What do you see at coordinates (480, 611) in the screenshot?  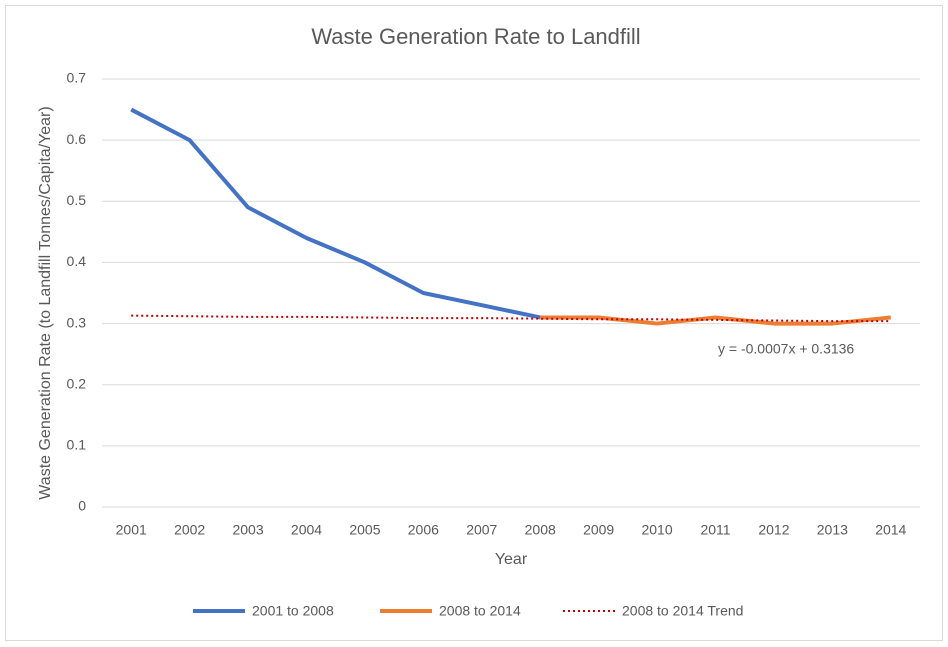 I see `legend-label: 2008 to 2014` at bounding box center [480, 611].